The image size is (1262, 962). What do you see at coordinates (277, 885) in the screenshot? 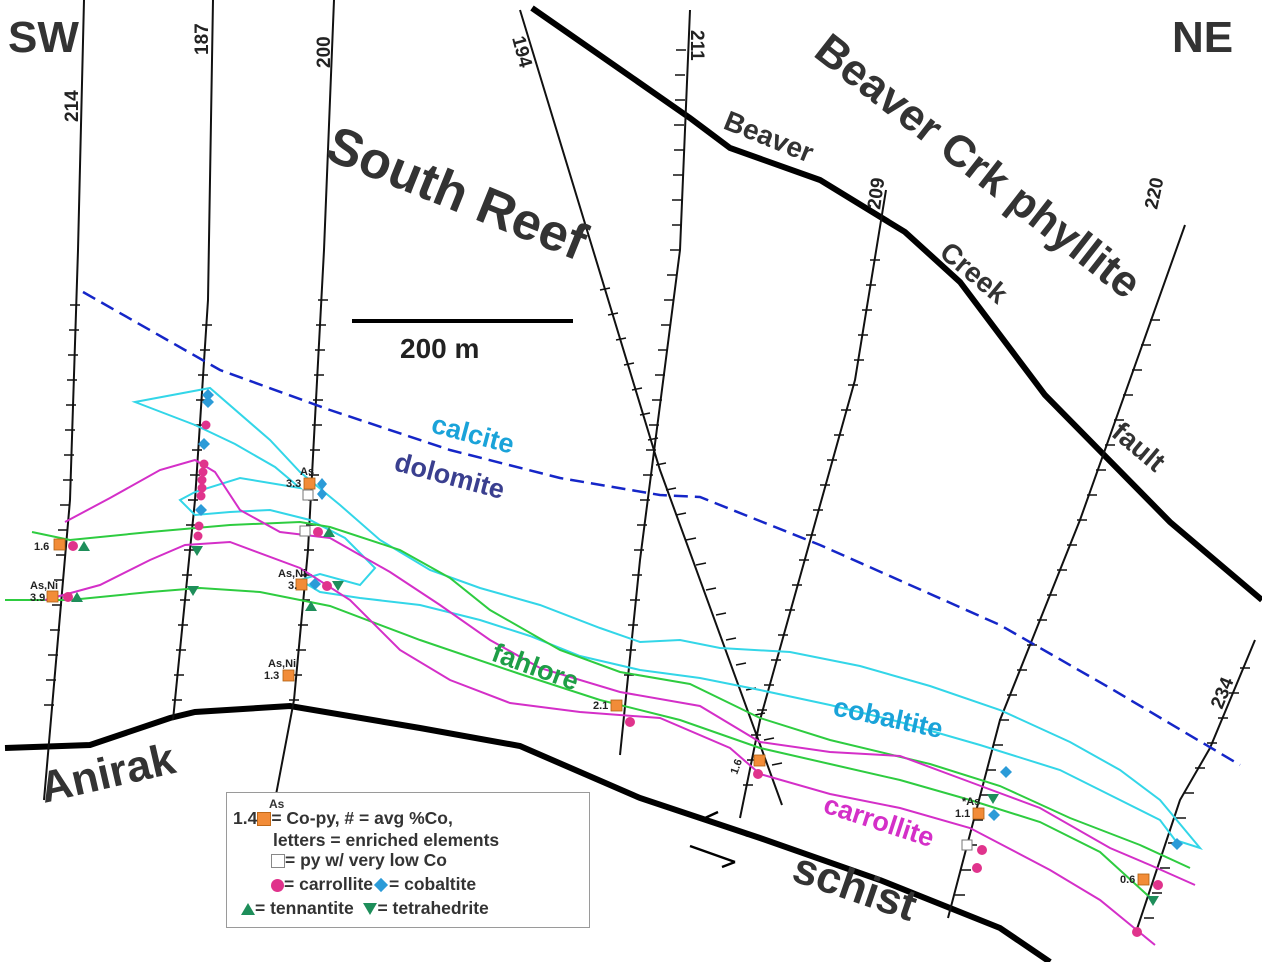
I see `carrollite-dot-icon` at bounding box center [277, 885].